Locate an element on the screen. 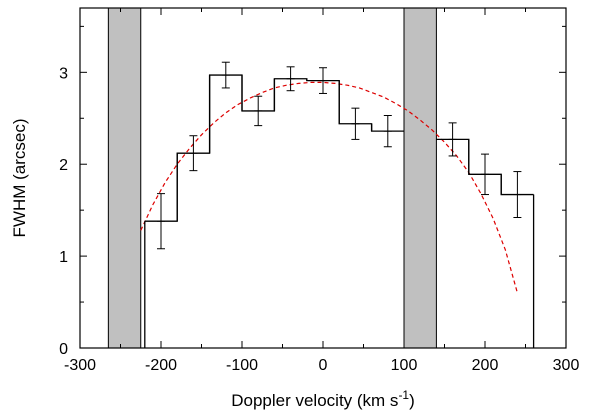 This screenshot has width=608, height=415. y-axis-label: FWHM (arcsec) is located at coordinates (19, 178).